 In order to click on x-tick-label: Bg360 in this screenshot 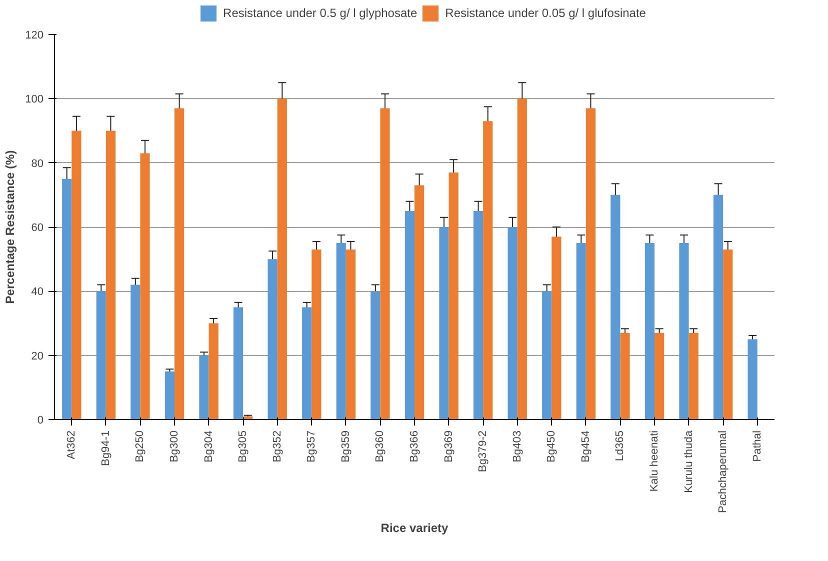, I will do `click(380, 446)`.